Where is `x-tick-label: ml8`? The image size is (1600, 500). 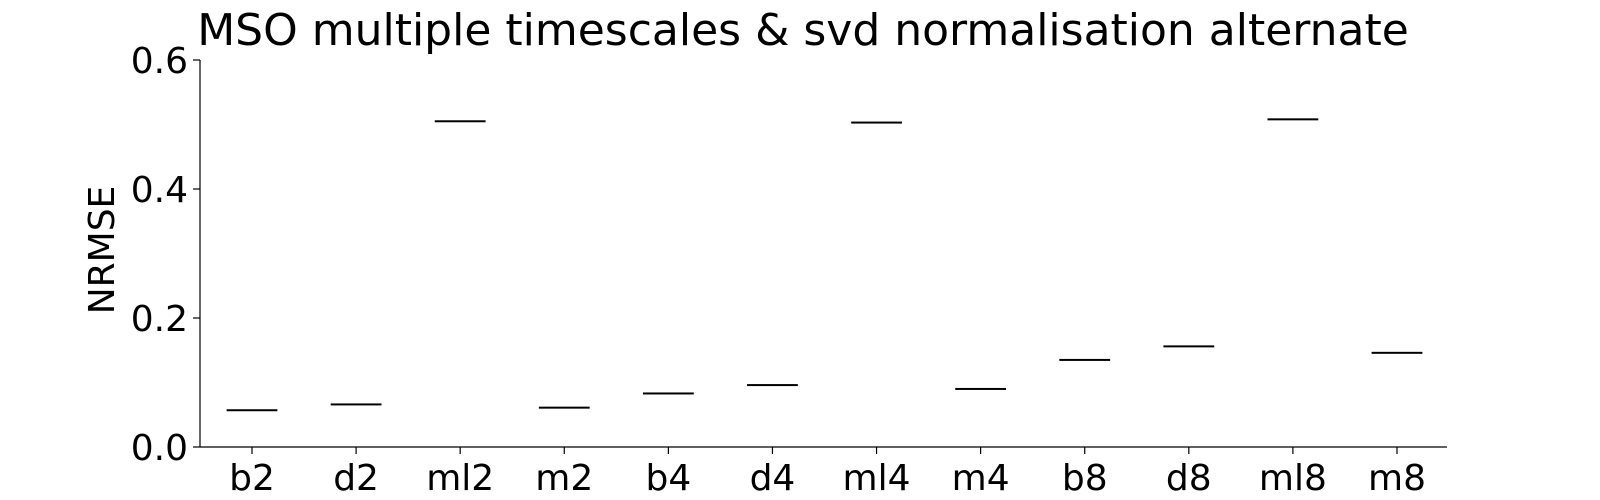
x-tick-label: ml8 is located at coordinates (1293, 478).